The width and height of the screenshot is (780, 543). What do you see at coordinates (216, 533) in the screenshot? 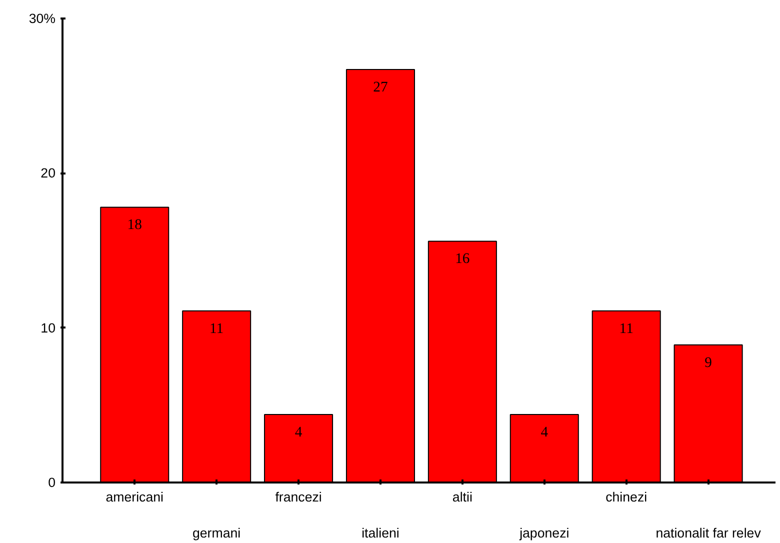
I see `x-tick-label: germani` at bounding box center [216, 533].